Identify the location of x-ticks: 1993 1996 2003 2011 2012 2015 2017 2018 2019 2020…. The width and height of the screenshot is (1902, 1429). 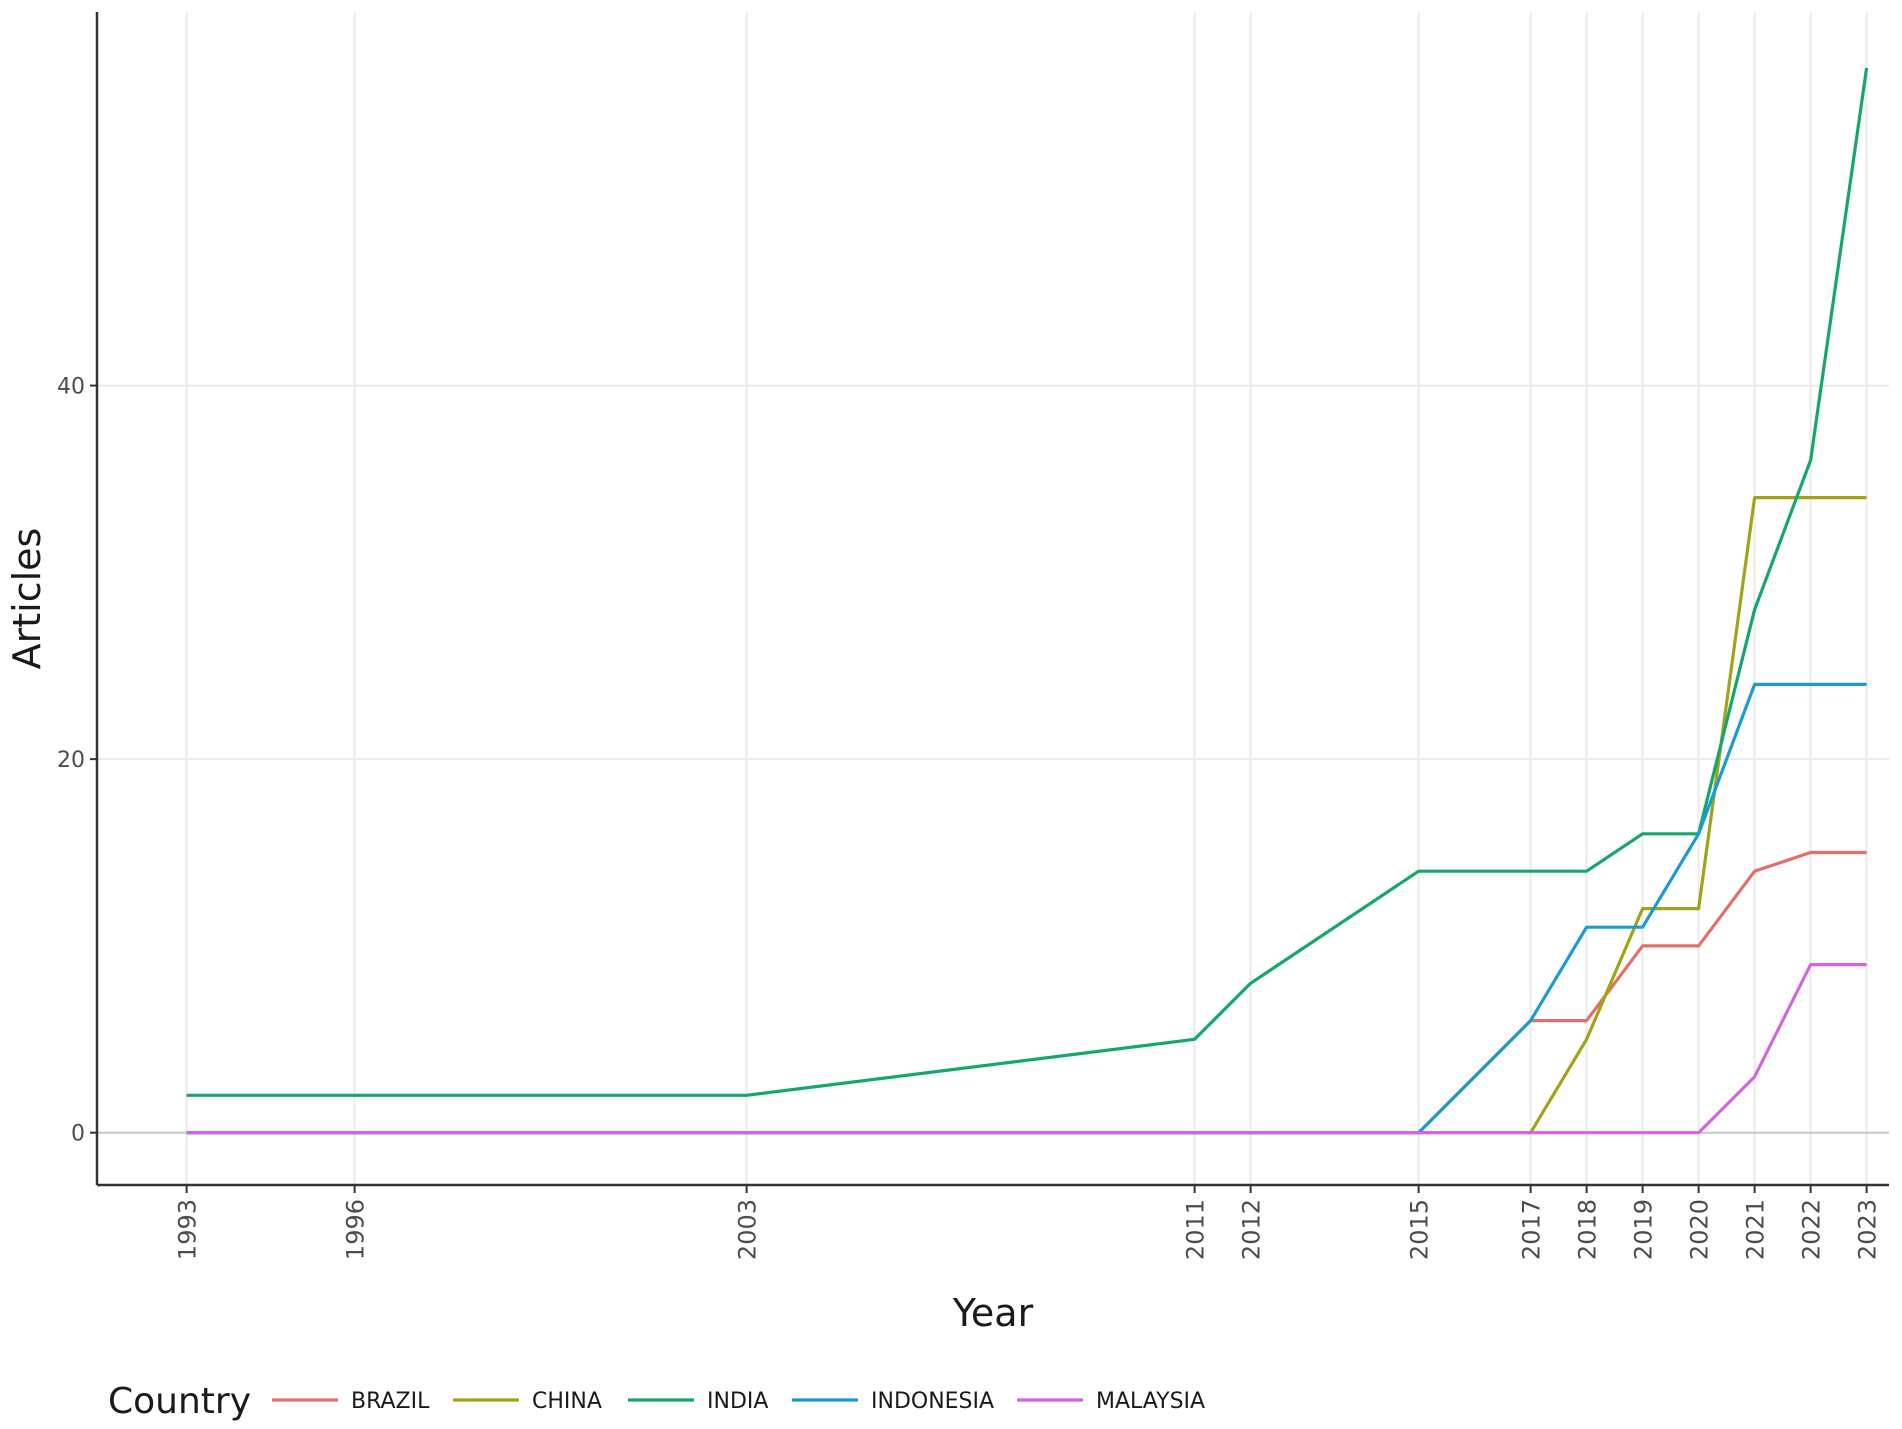
(1028, 1222).